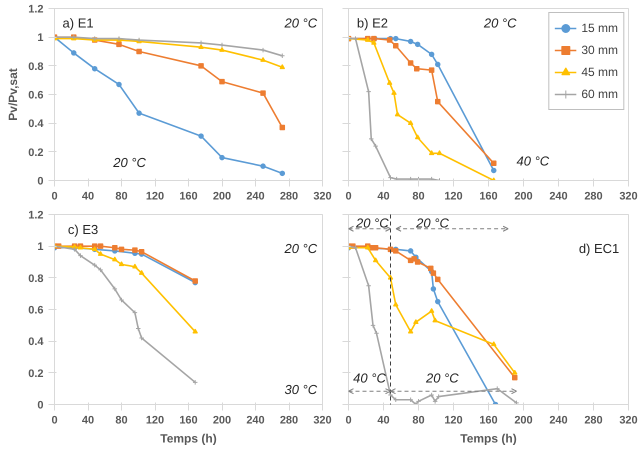 This screenshot has width=644, height=452. I want to click on legend-label: 15 mm, so click(599, 28).